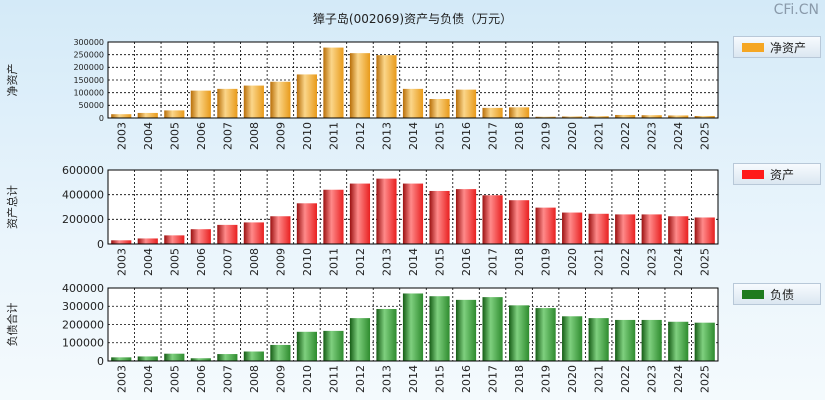 The image size is (825, 400). Describe the element at coordinates (625, 116) in the screenshot. I see `bar-equity-2022` at that location.